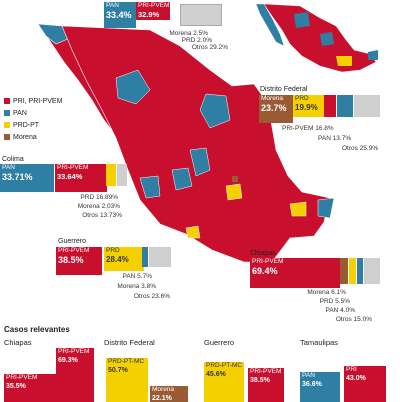 The height and width of the screenshot is (402, 400). Describe the element at coordinates (137, 276) in the screenshot. I see `guerrero-pan-label: PAN 5.7%` at that location.